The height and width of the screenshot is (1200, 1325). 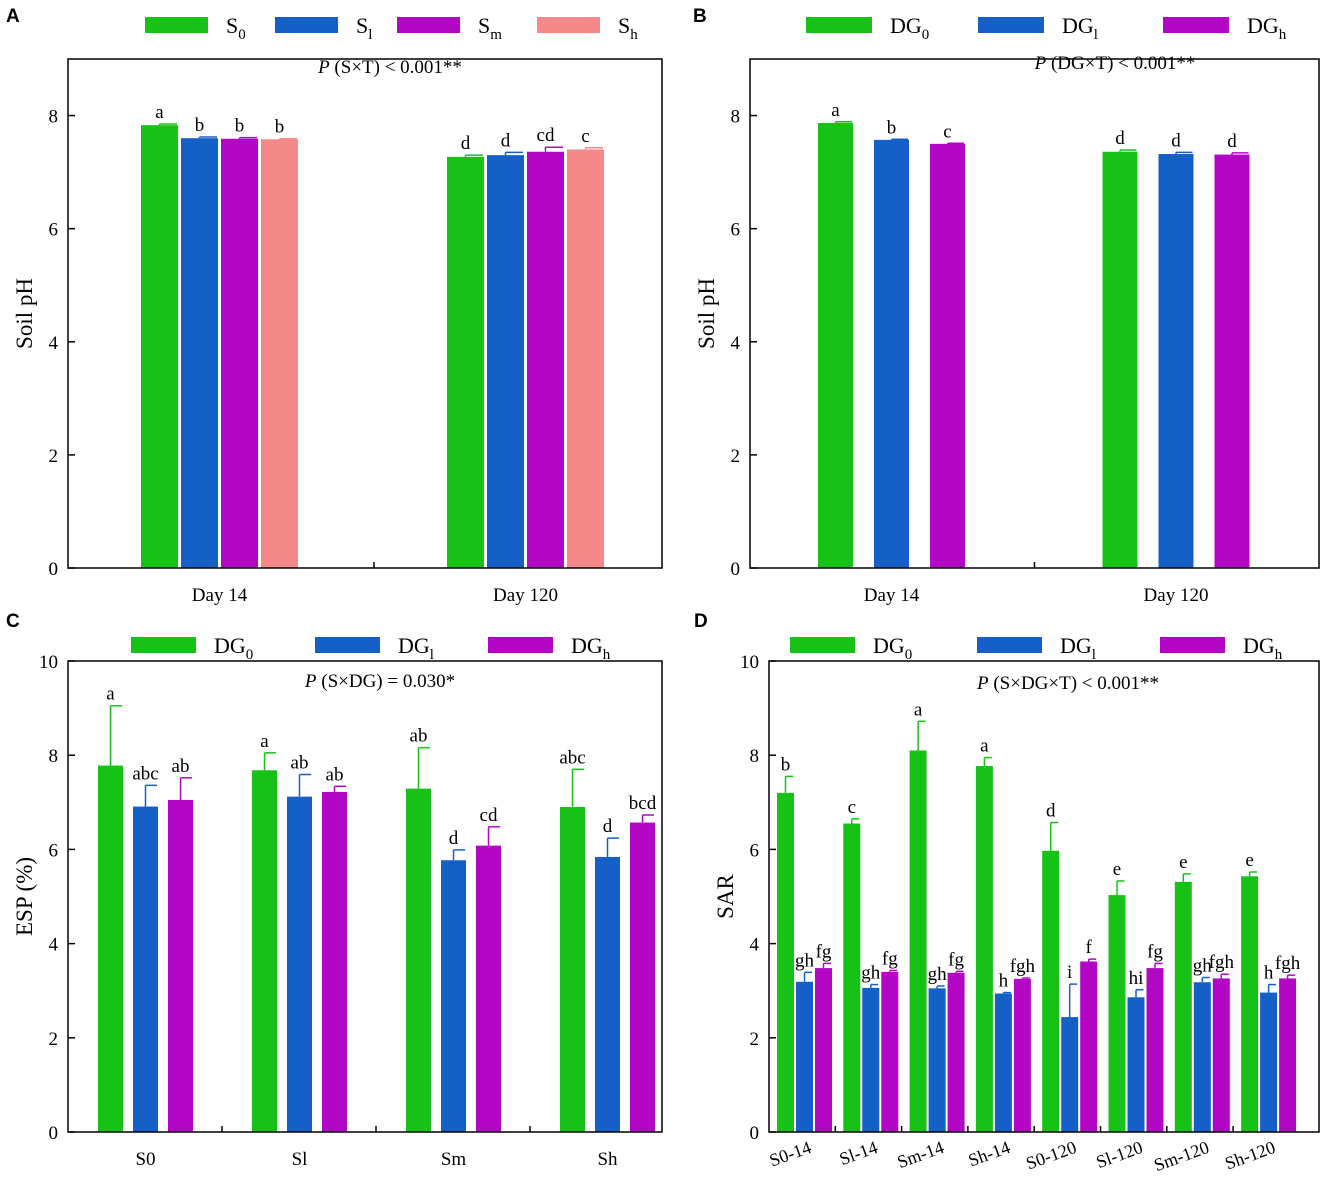 I want to click on x-tick-label-sl-14: Sl-14, so click(x=859, y=1153).